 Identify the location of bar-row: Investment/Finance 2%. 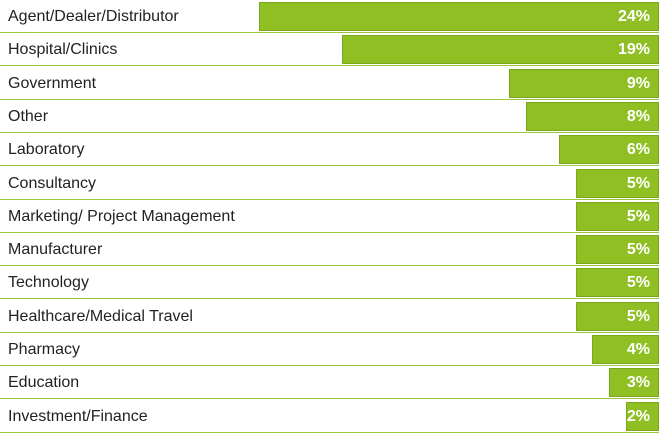
(331, 416).